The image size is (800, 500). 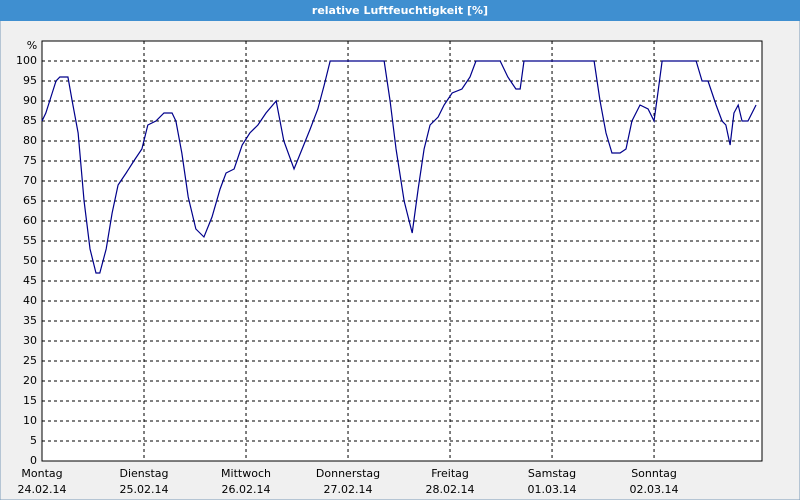 I want to click on y-tick-label: 20, so click(x=30, y=380).